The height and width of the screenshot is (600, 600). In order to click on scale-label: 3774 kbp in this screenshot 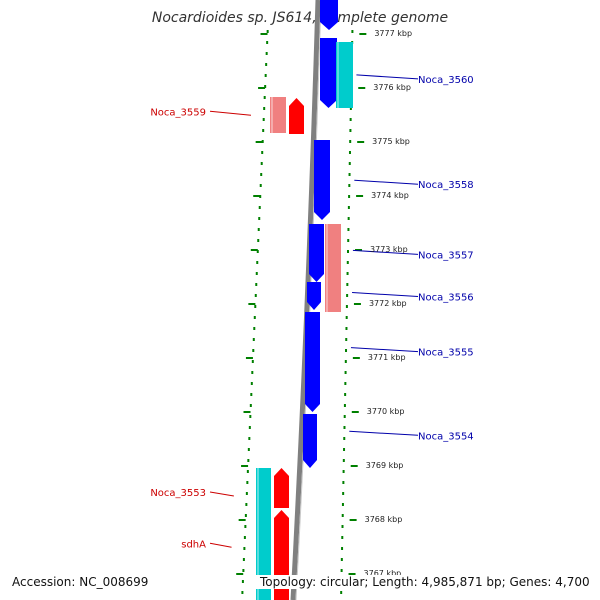, I will do `click(390, 195)`.